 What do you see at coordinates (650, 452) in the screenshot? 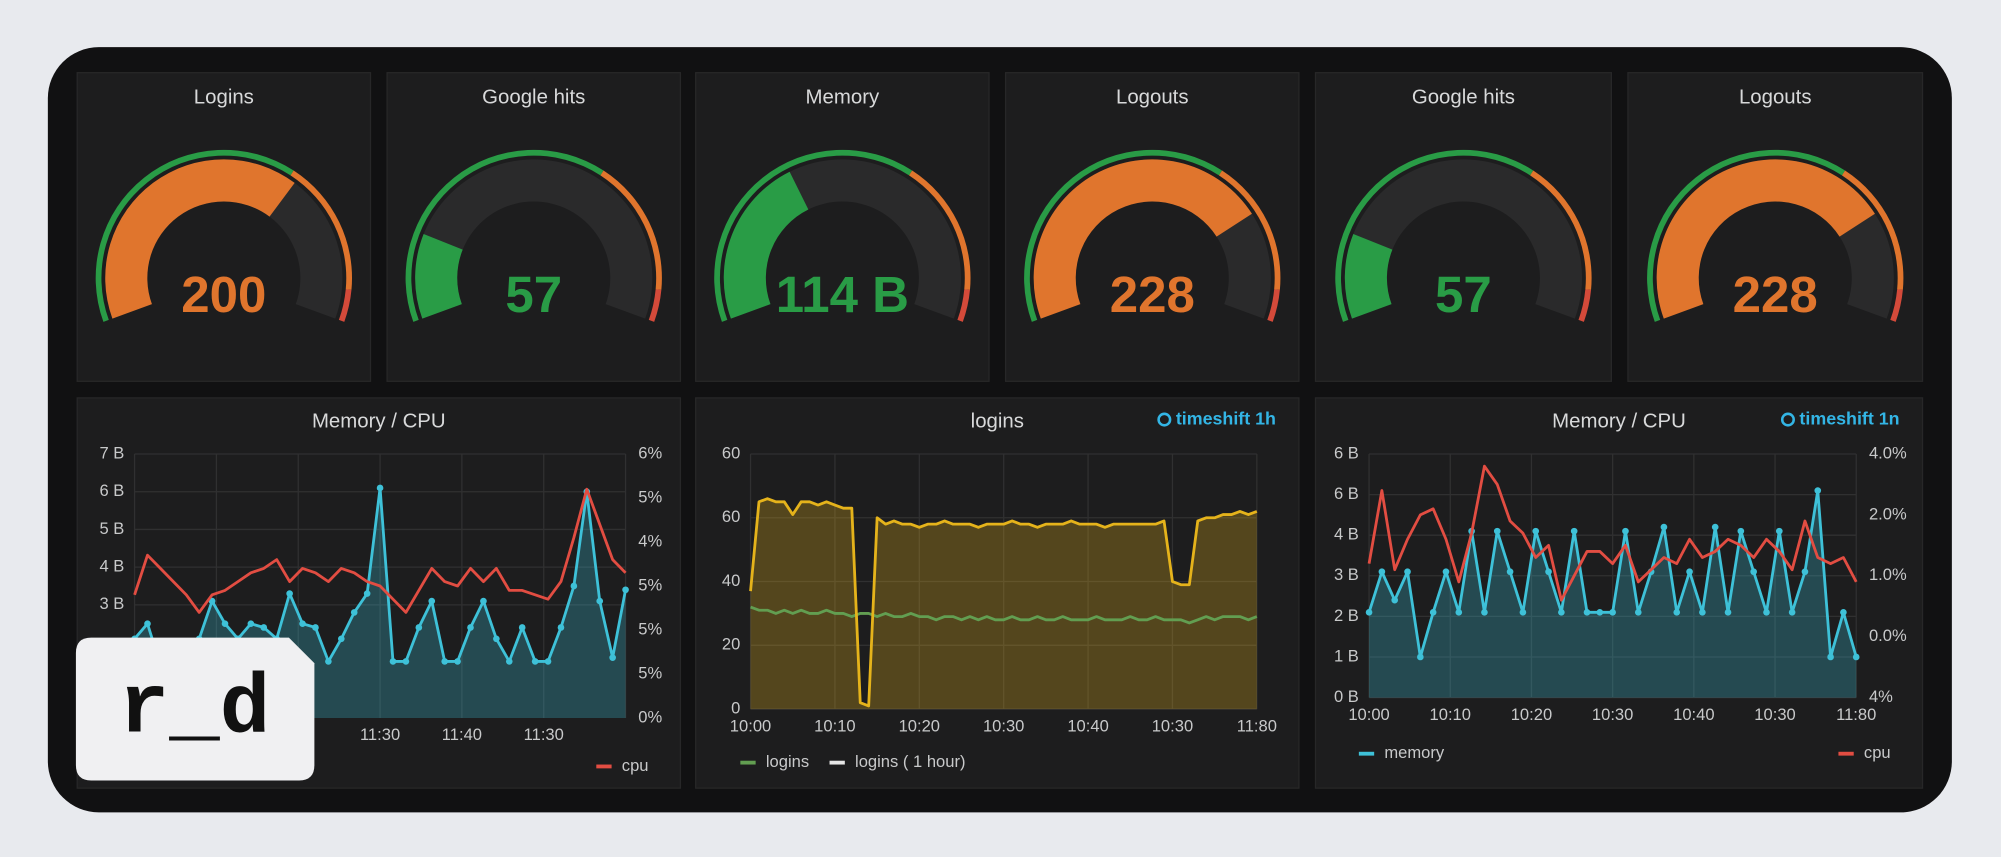
I see `y2-tick-label: 6%` at bounding box center [650, 452].